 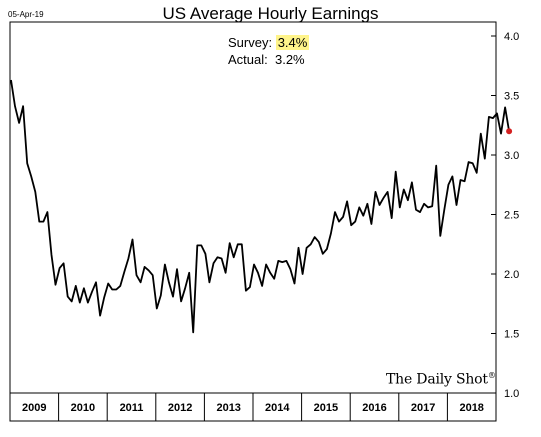 I want to click on y-tick-label: 3.0, so click(x=511, y=156).